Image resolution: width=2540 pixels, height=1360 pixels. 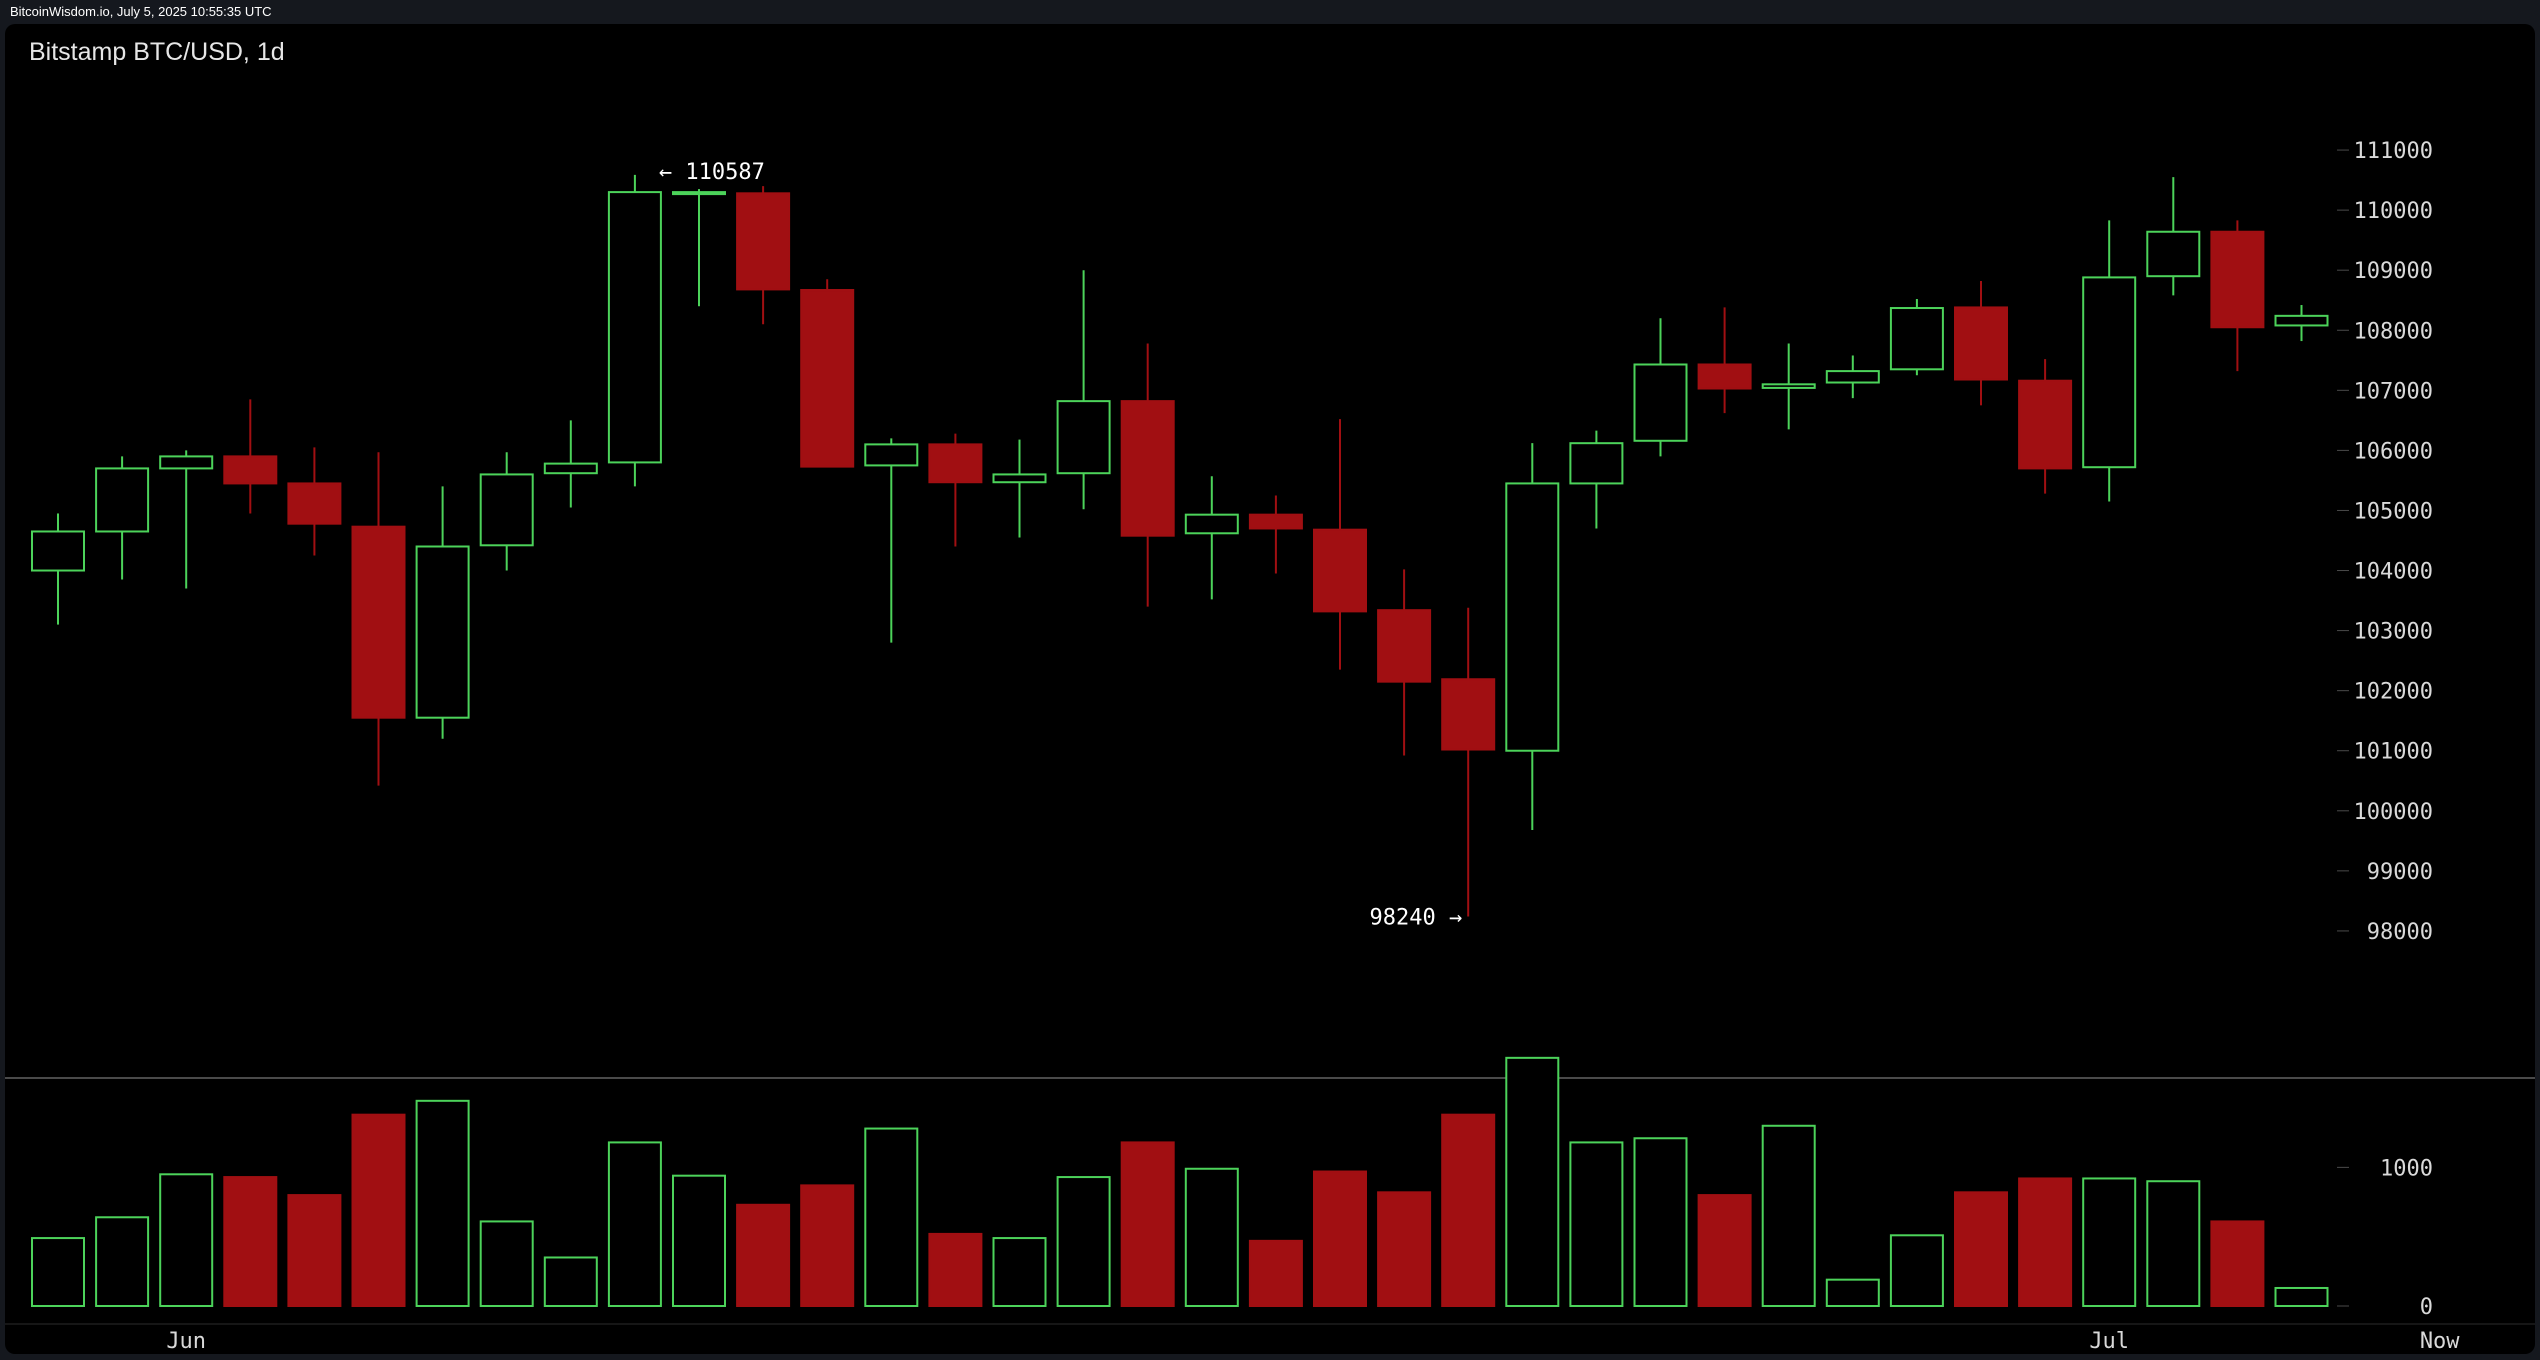 I want to click on price-tick-label: 98000, so click(x=2400, y=932).